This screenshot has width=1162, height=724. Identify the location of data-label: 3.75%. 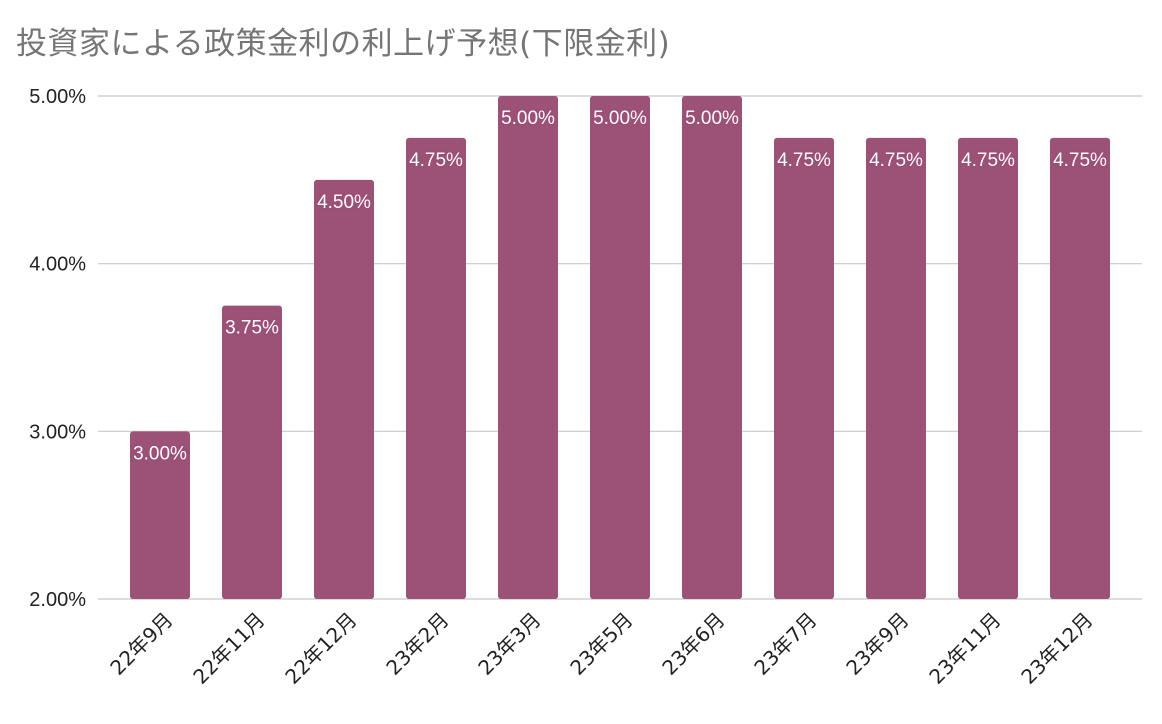
(252, 328).